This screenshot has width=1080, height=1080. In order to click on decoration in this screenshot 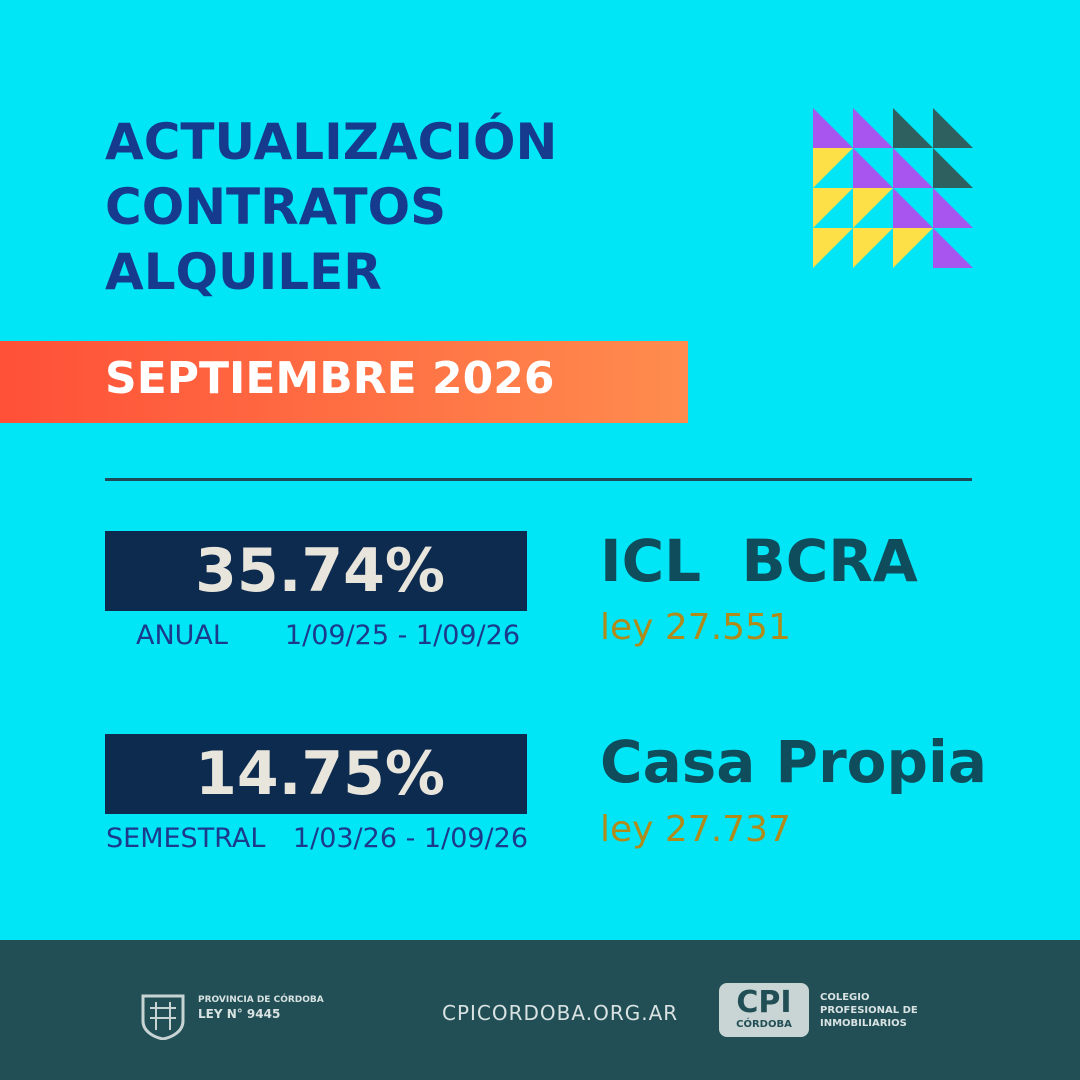, I will do `click(893, 188)`.